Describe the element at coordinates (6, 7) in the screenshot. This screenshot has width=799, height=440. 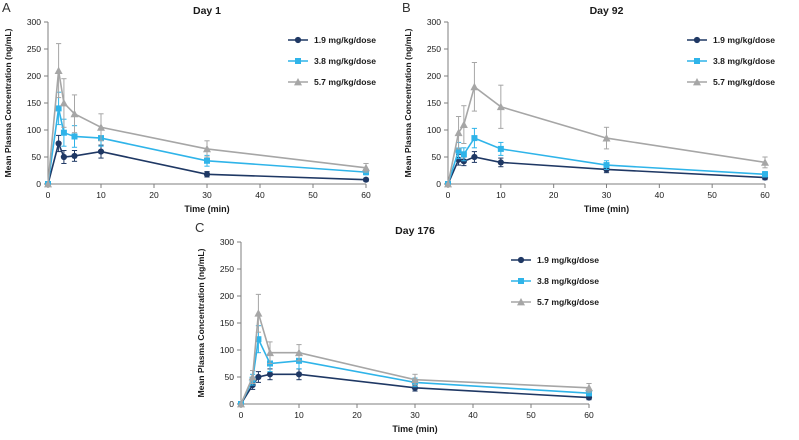
I see `panel-letter-a: A` at that location.